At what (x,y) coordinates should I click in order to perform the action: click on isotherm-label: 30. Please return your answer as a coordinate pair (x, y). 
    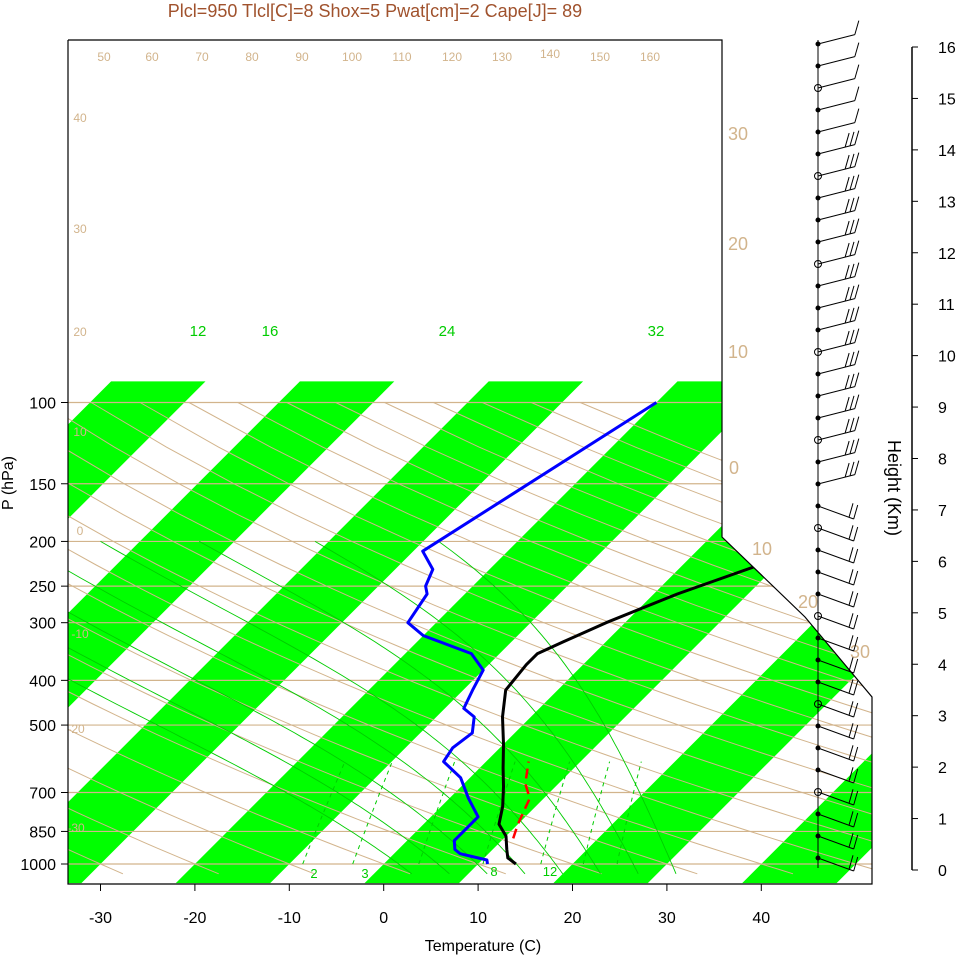
    Looking at the image, I should click on (738, 134).